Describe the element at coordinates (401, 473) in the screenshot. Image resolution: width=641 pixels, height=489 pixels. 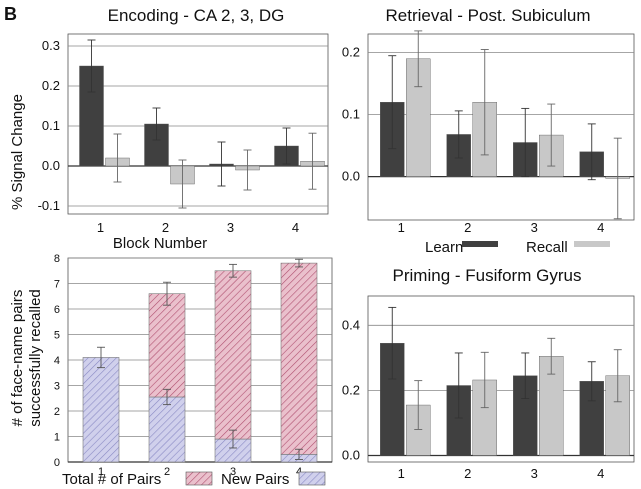
I see `priming-xtick-label: 1` at that location.